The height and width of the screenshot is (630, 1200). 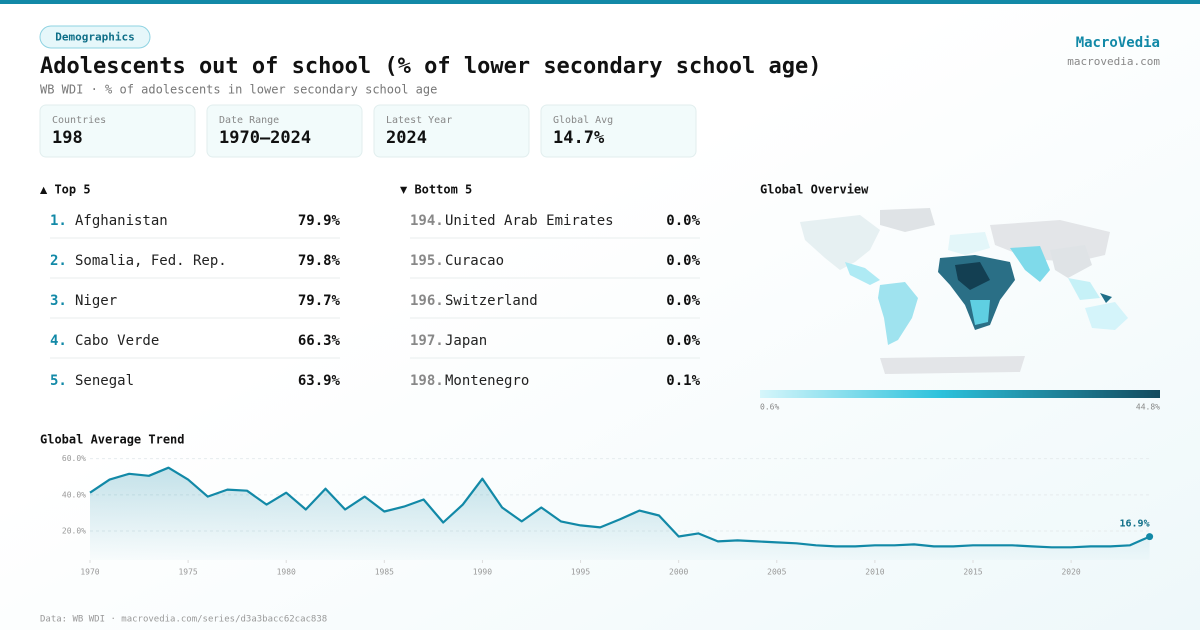 What do you see at coordinates (620, 507) in the screenshot?
I see `trend-line` at bounding box center [620, 507].